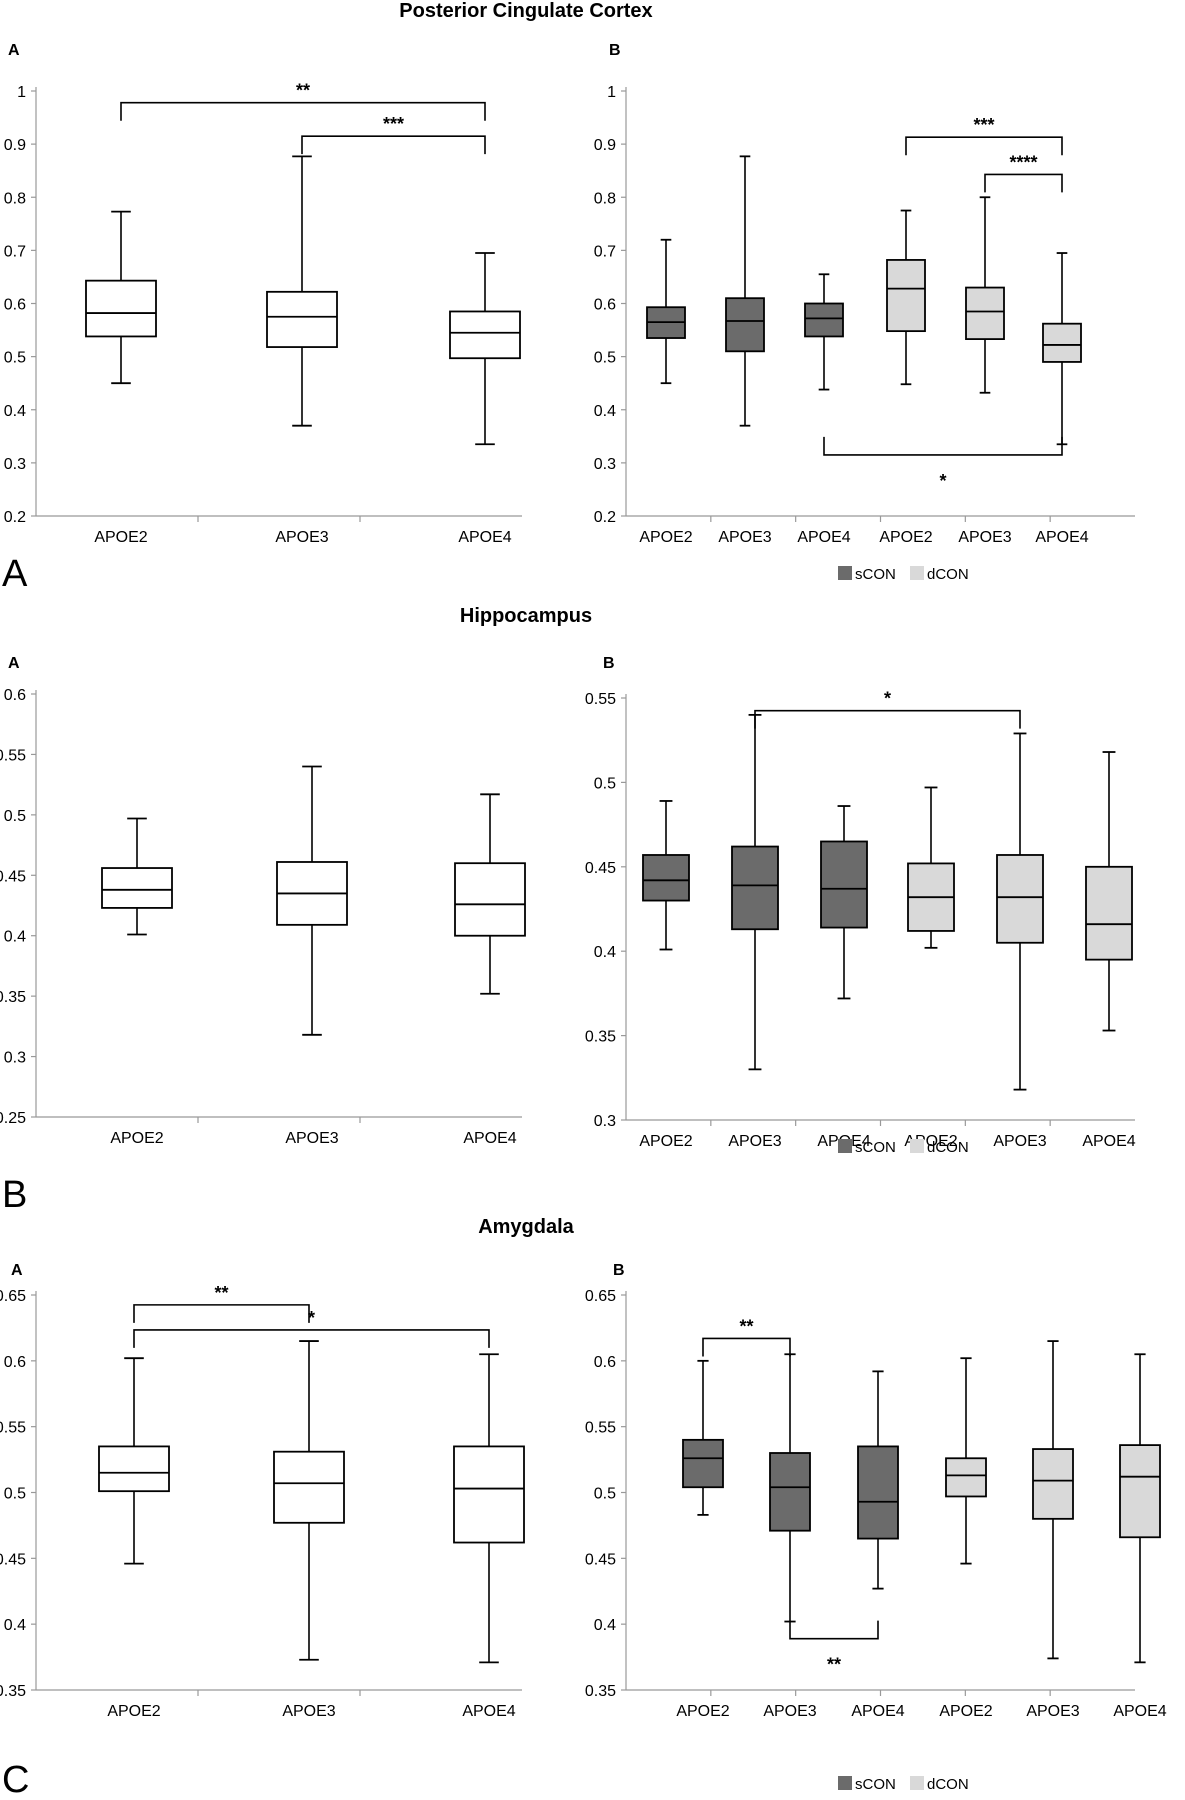 Image resolution: width=1185 pixels, height=1800 pixels. What do you see at coordinates (948, 574) in the screenshot?
I see `legend-label-dcon: dCON` at bounding box center [948, 574].